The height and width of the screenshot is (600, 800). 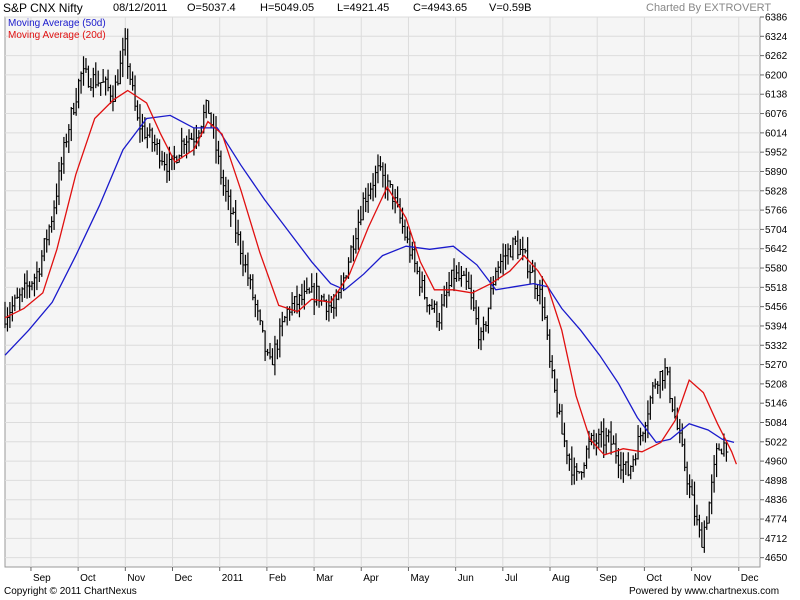 I want to click on y-tick-label: 5952, so click(x=776, y=153).